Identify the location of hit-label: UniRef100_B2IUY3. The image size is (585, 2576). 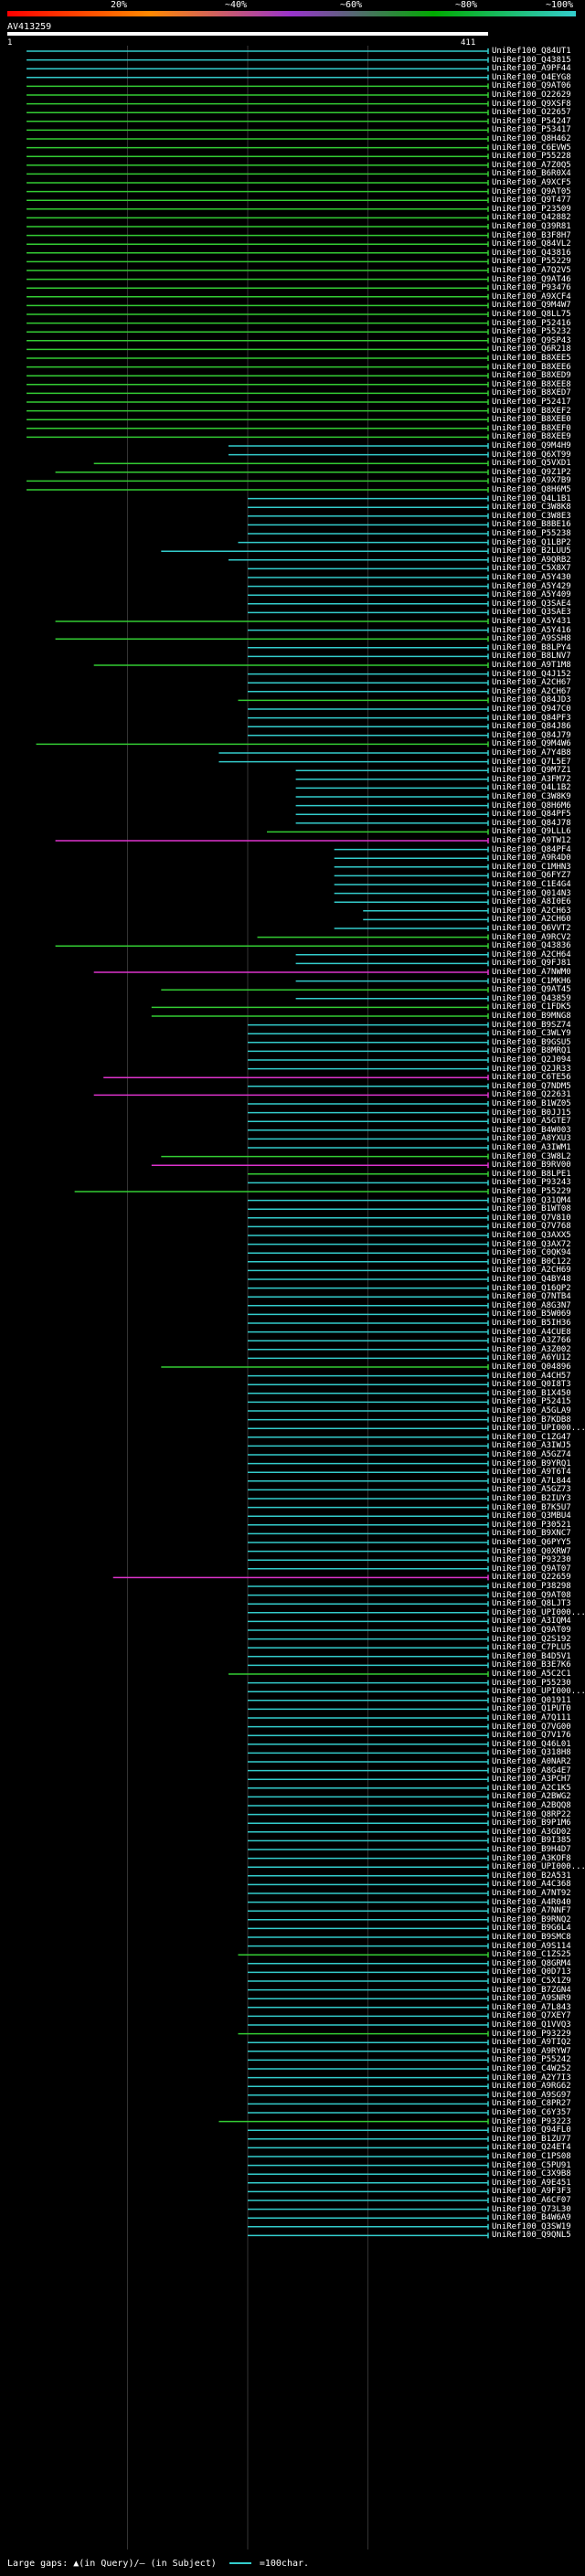
(532, 1498).